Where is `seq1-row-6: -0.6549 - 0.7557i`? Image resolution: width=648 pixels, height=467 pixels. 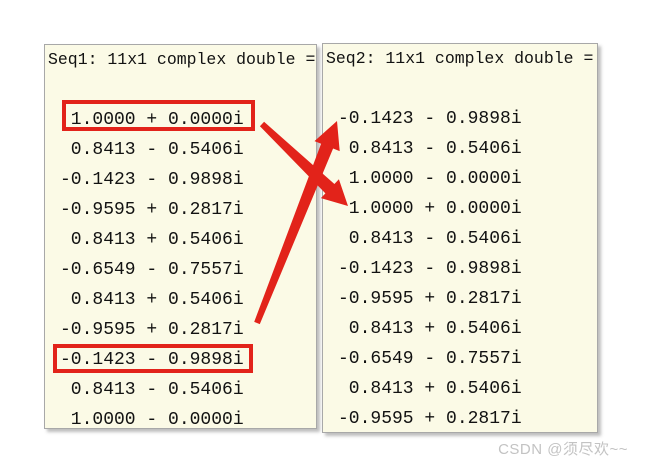
seq1-row-6: -0.6549 - 0.7557i is located at coordinates (152, 270).